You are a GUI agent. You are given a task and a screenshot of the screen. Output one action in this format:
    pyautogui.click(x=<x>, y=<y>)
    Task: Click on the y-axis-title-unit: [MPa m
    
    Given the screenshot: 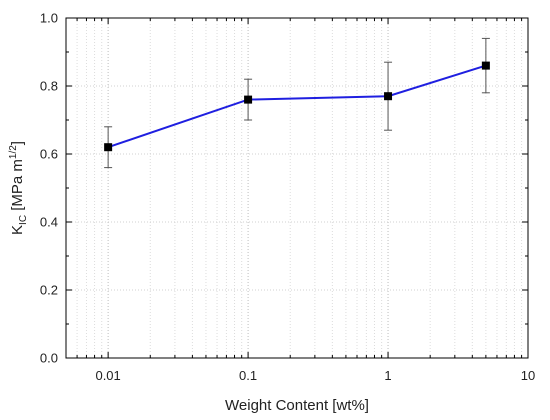 What is the action you would take?
    pyautogui.click(x=17, y=187)
    